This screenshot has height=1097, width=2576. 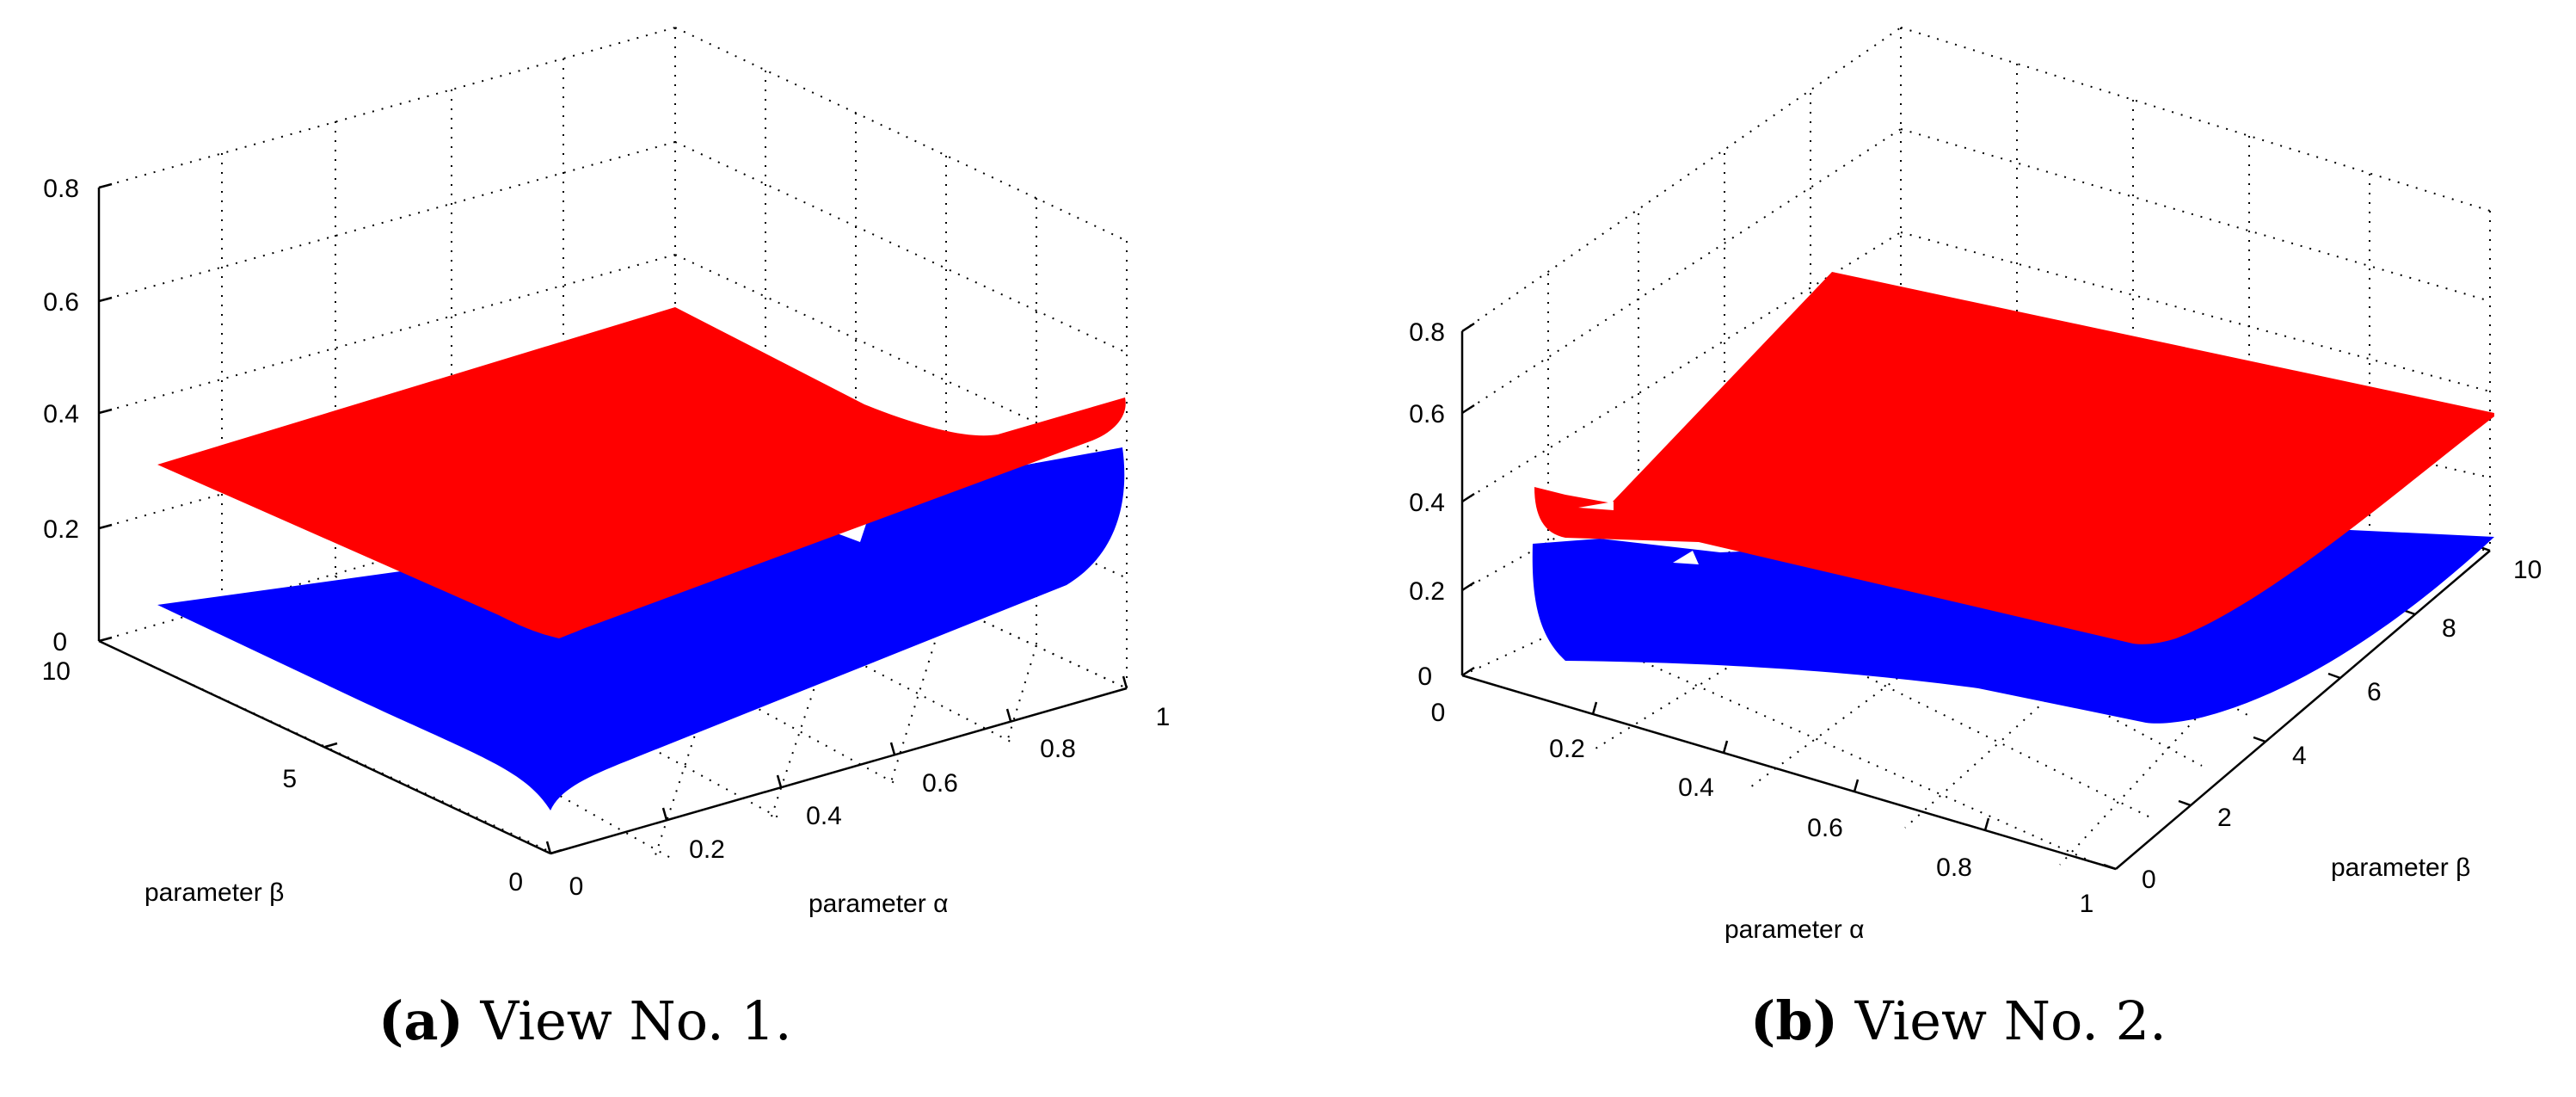 I want to click on panel-b-y-tick: 8, so click(x=2449, y=628).